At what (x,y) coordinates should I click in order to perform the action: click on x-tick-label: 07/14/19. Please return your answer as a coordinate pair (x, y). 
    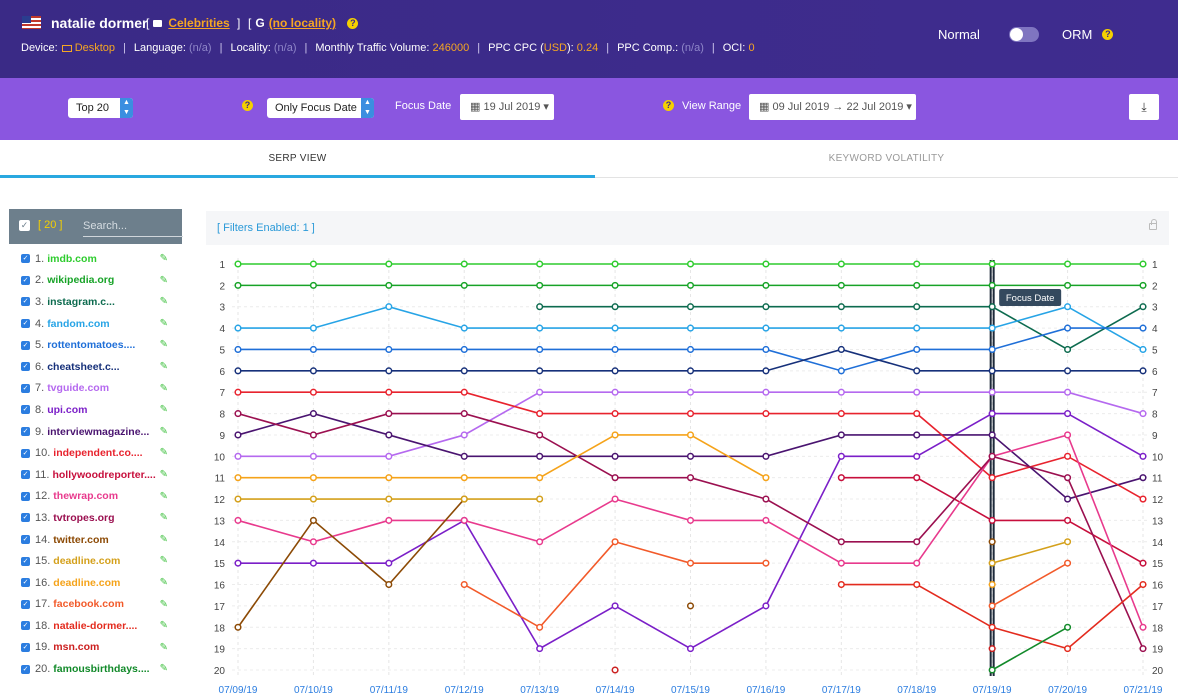
    Looking at the image, I should click on (615, 690).